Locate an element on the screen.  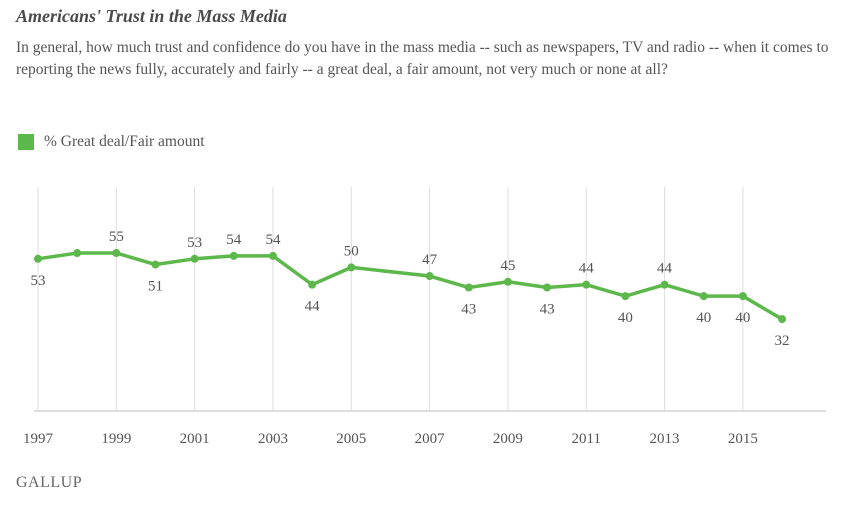
legend: % Great deal/Fair amount is located at coordinates (111, 142).